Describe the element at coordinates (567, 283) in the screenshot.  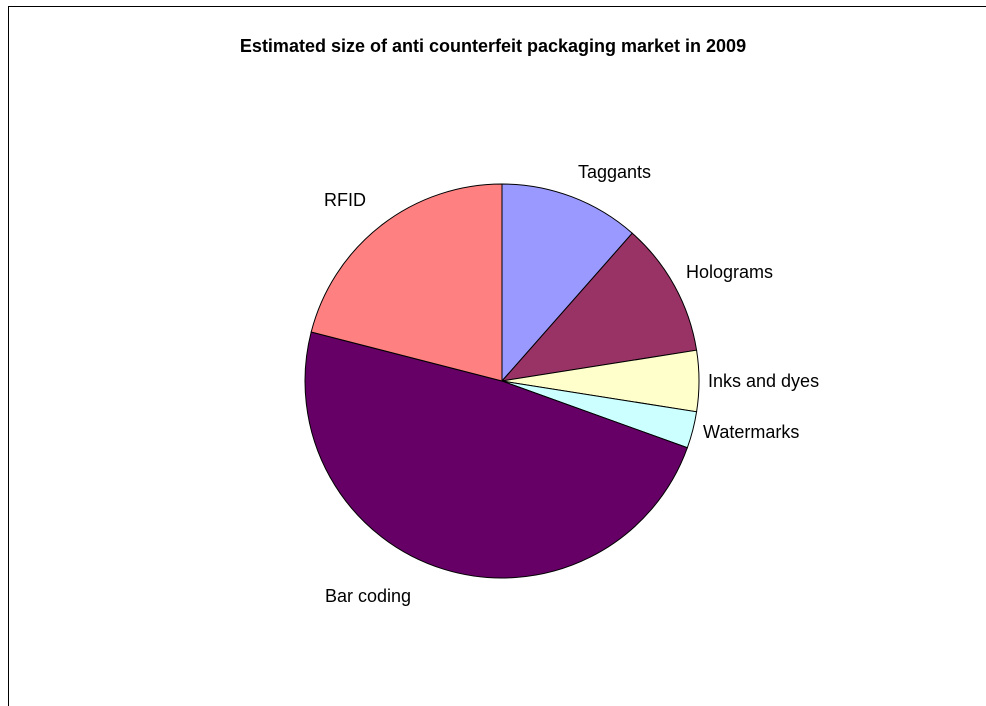
I see `pie-slice-taggants` at that location.